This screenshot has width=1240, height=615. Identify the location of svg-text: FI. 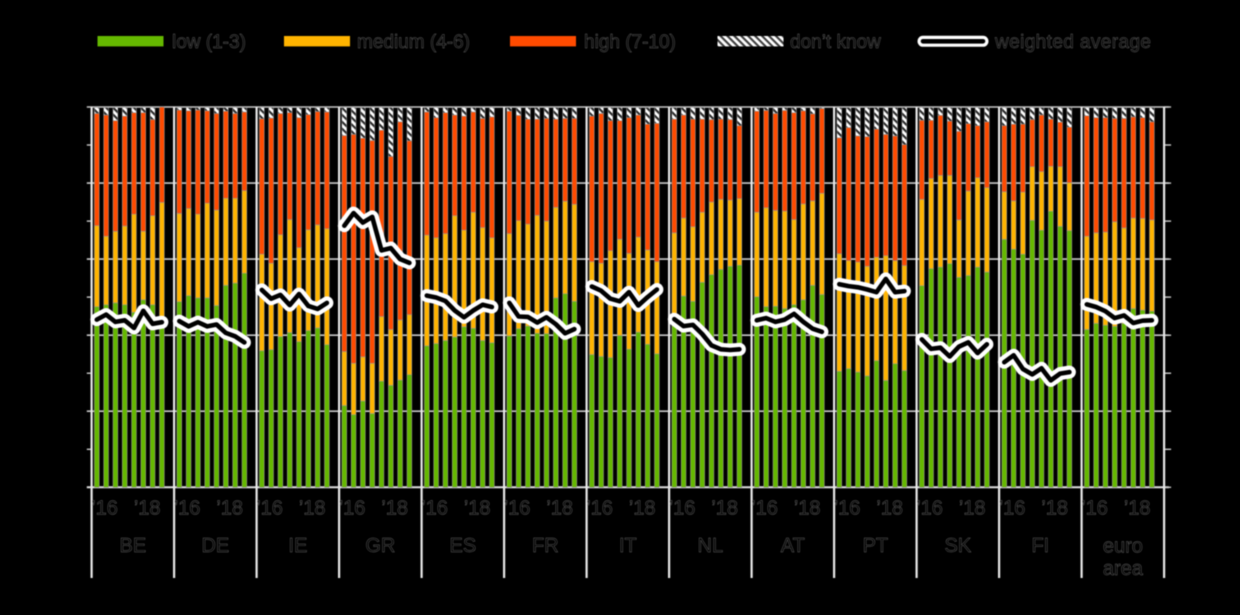
(1040, 546).